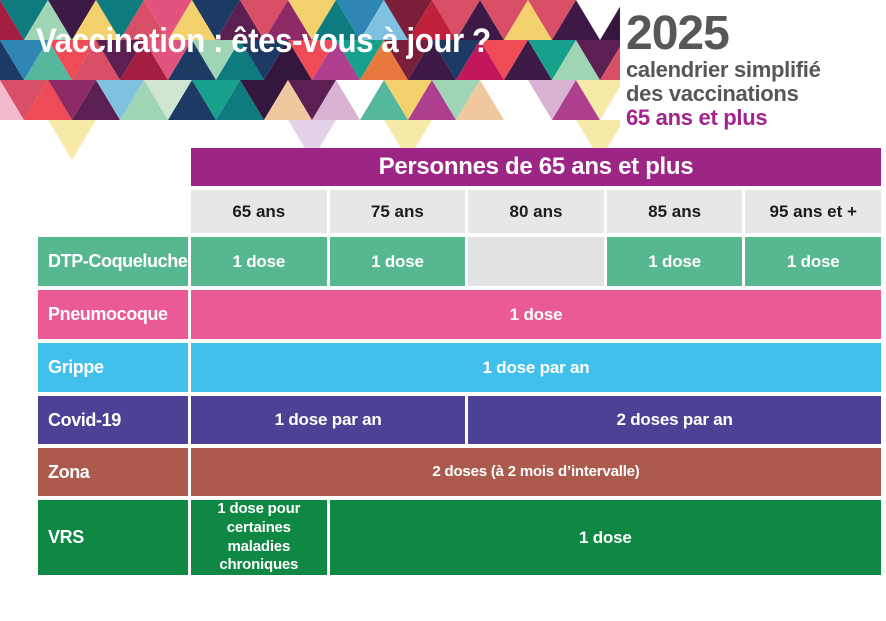  What do you see at coordinates (113, 472) in the screenshot?
I see `row-label: Zona` at bounding box center [113, 472].